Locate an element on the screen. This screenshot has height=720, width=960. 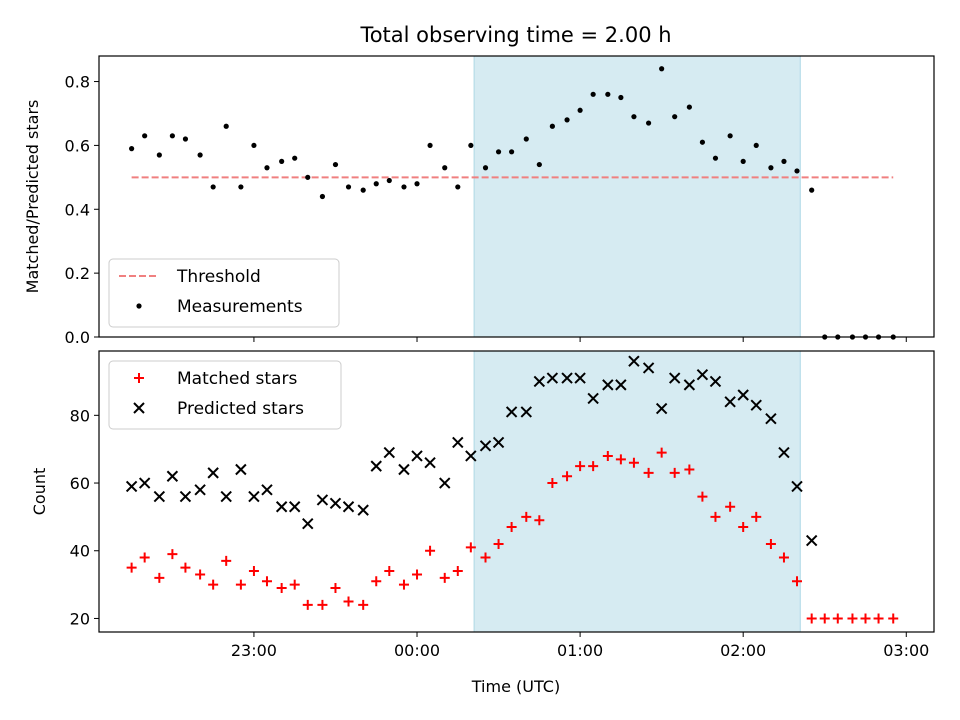
x-tick-label: 23:00 is located at coordinates (254, 650).